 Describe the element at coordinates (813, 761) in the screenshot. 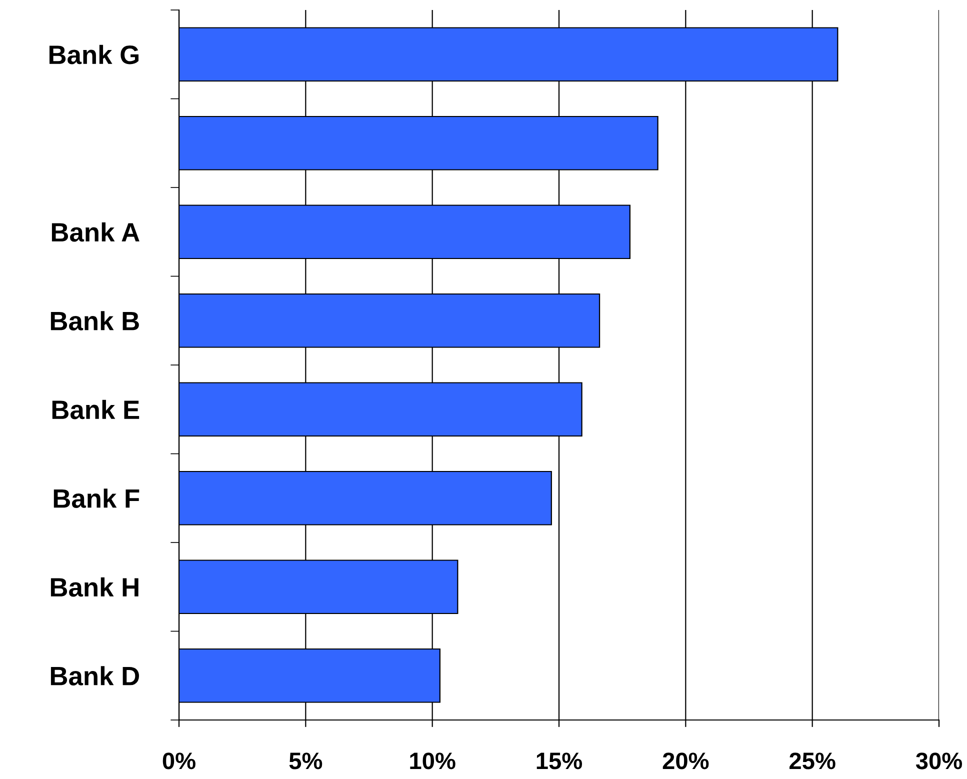

I see `x-tick-label: 25%` at that location.